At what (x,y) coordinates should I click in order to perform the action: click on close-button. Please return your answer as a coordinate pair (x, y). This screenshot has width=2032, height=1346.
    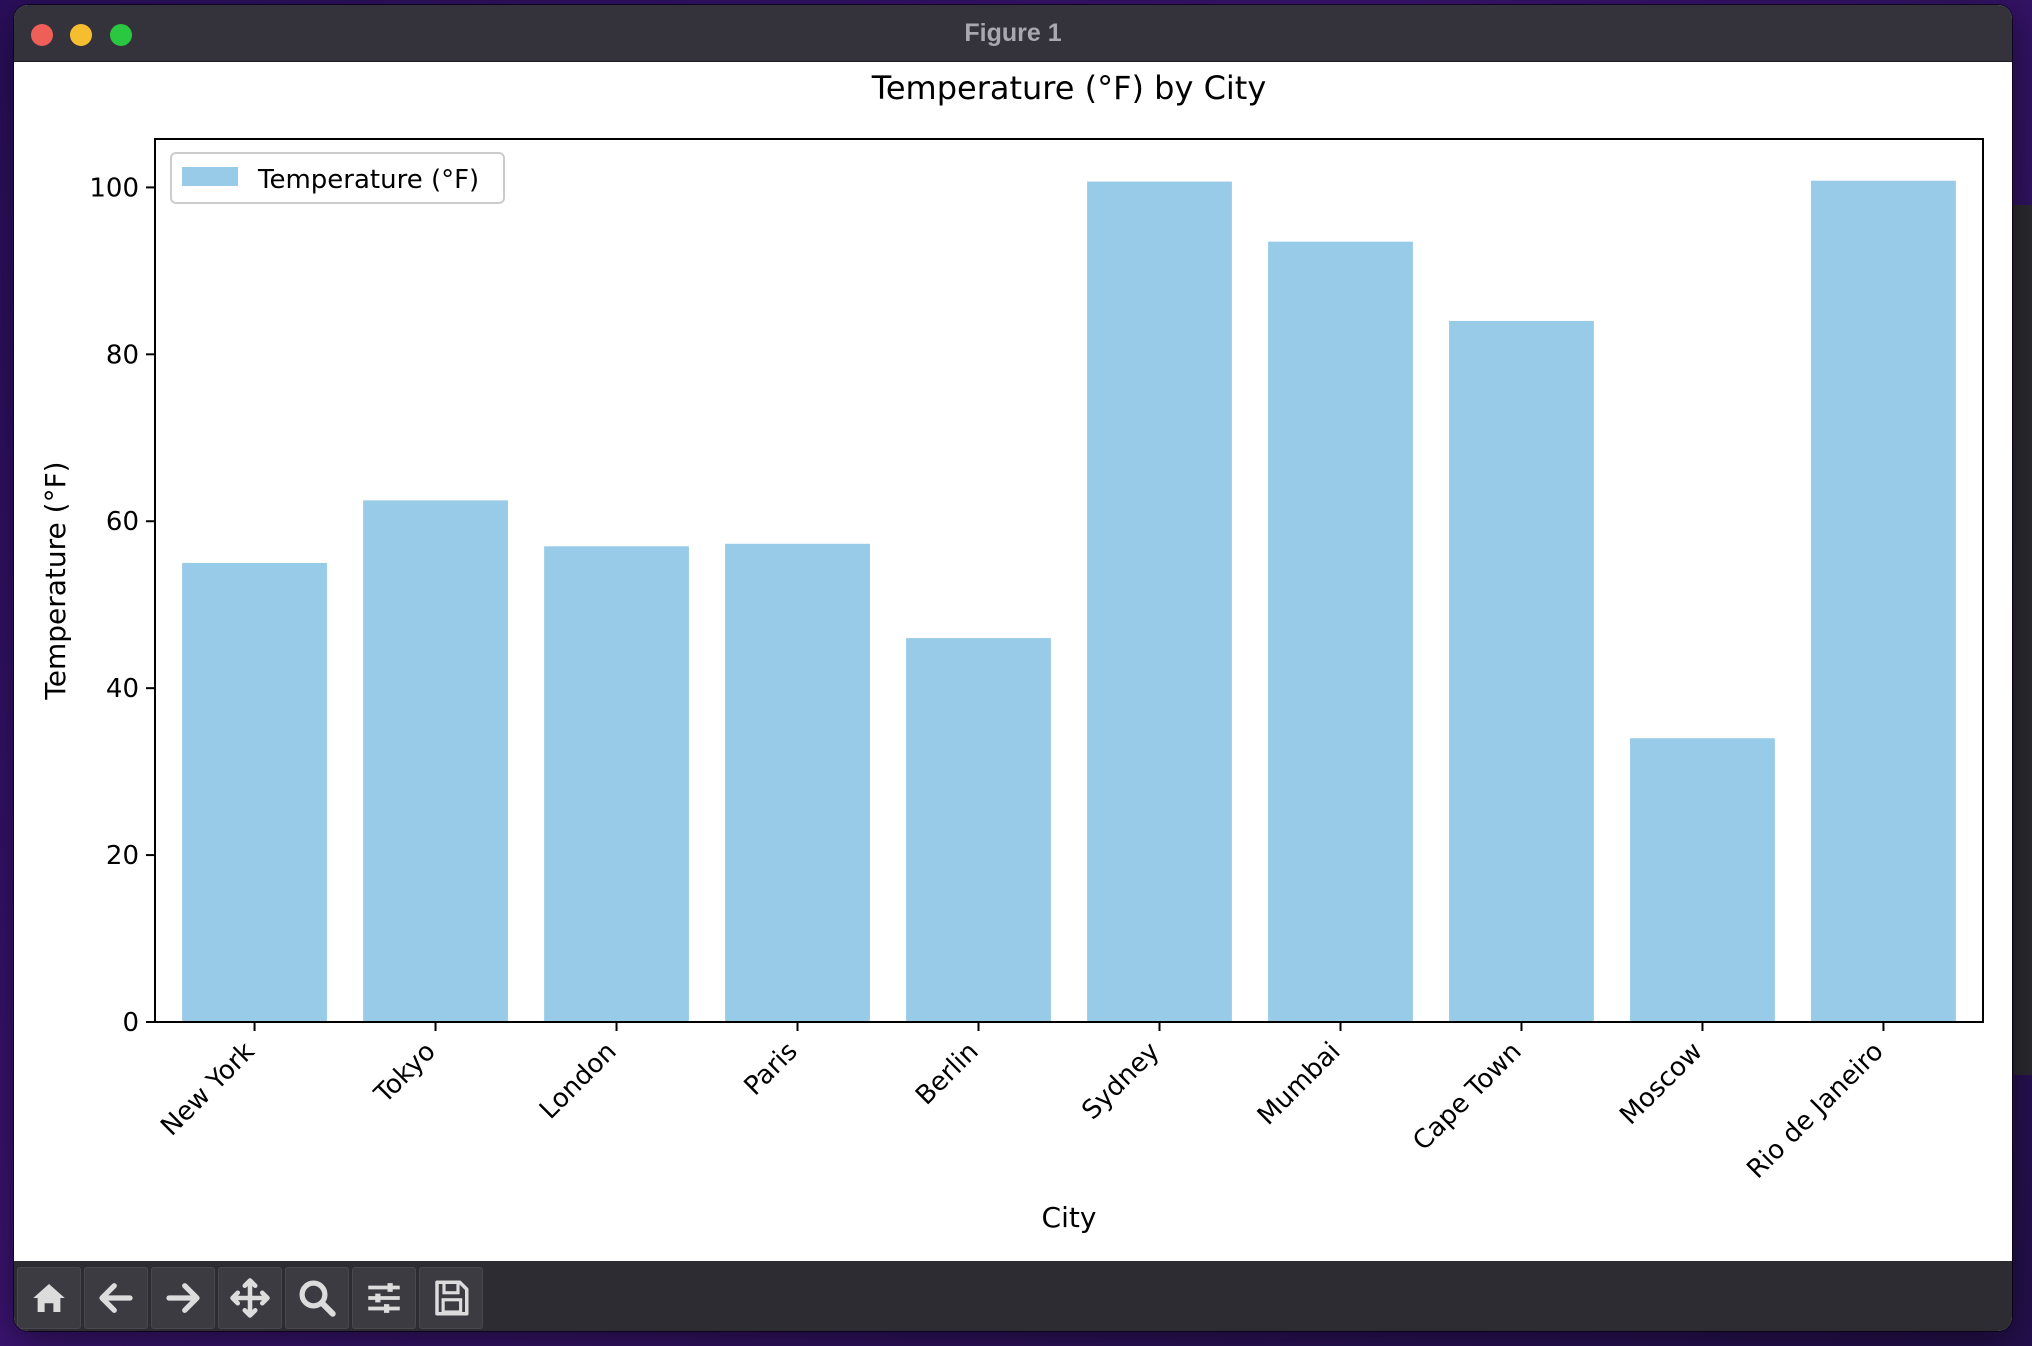
    Looking at the image, I should click on (42, 35).